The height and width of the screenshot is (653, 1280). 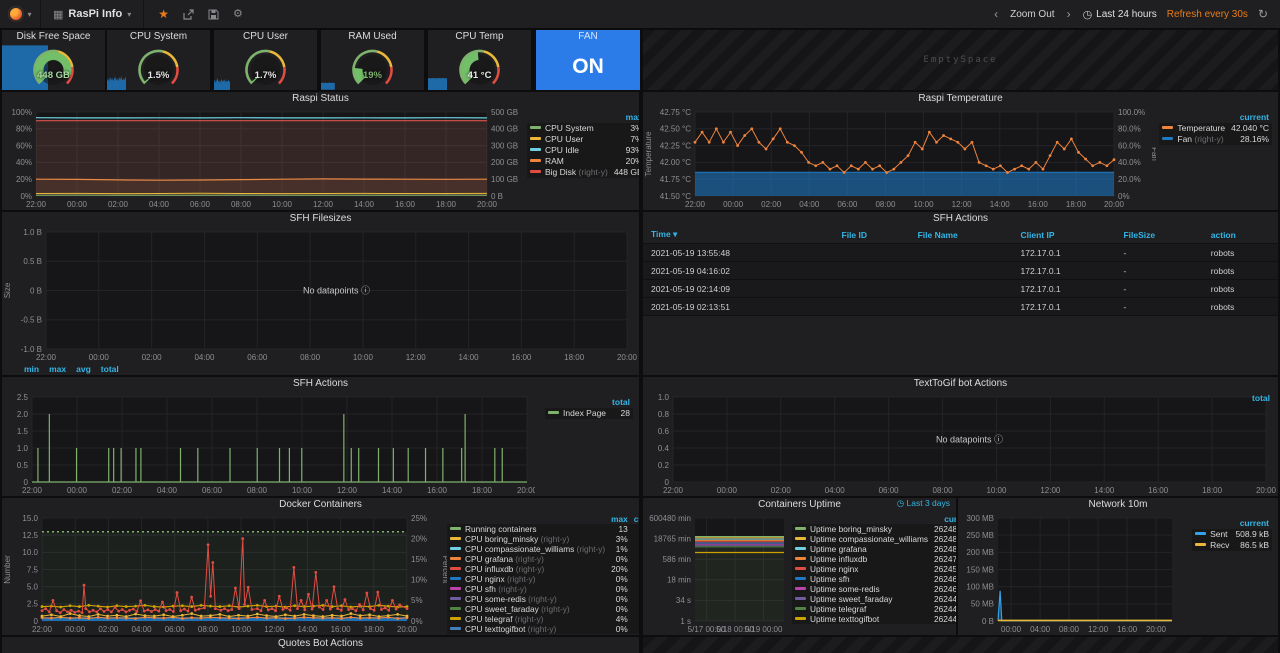 What do you see at coordinates (543, 529) in the screenshot?
I see `legend-item: Running containers1313` at bounding box center [543, 529].